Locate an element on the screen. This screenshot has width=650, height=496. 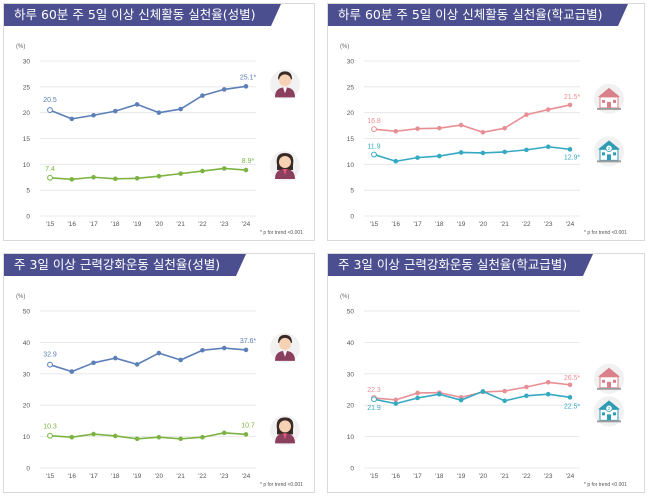
series-line-high_school is located at coordinates (472, 154).